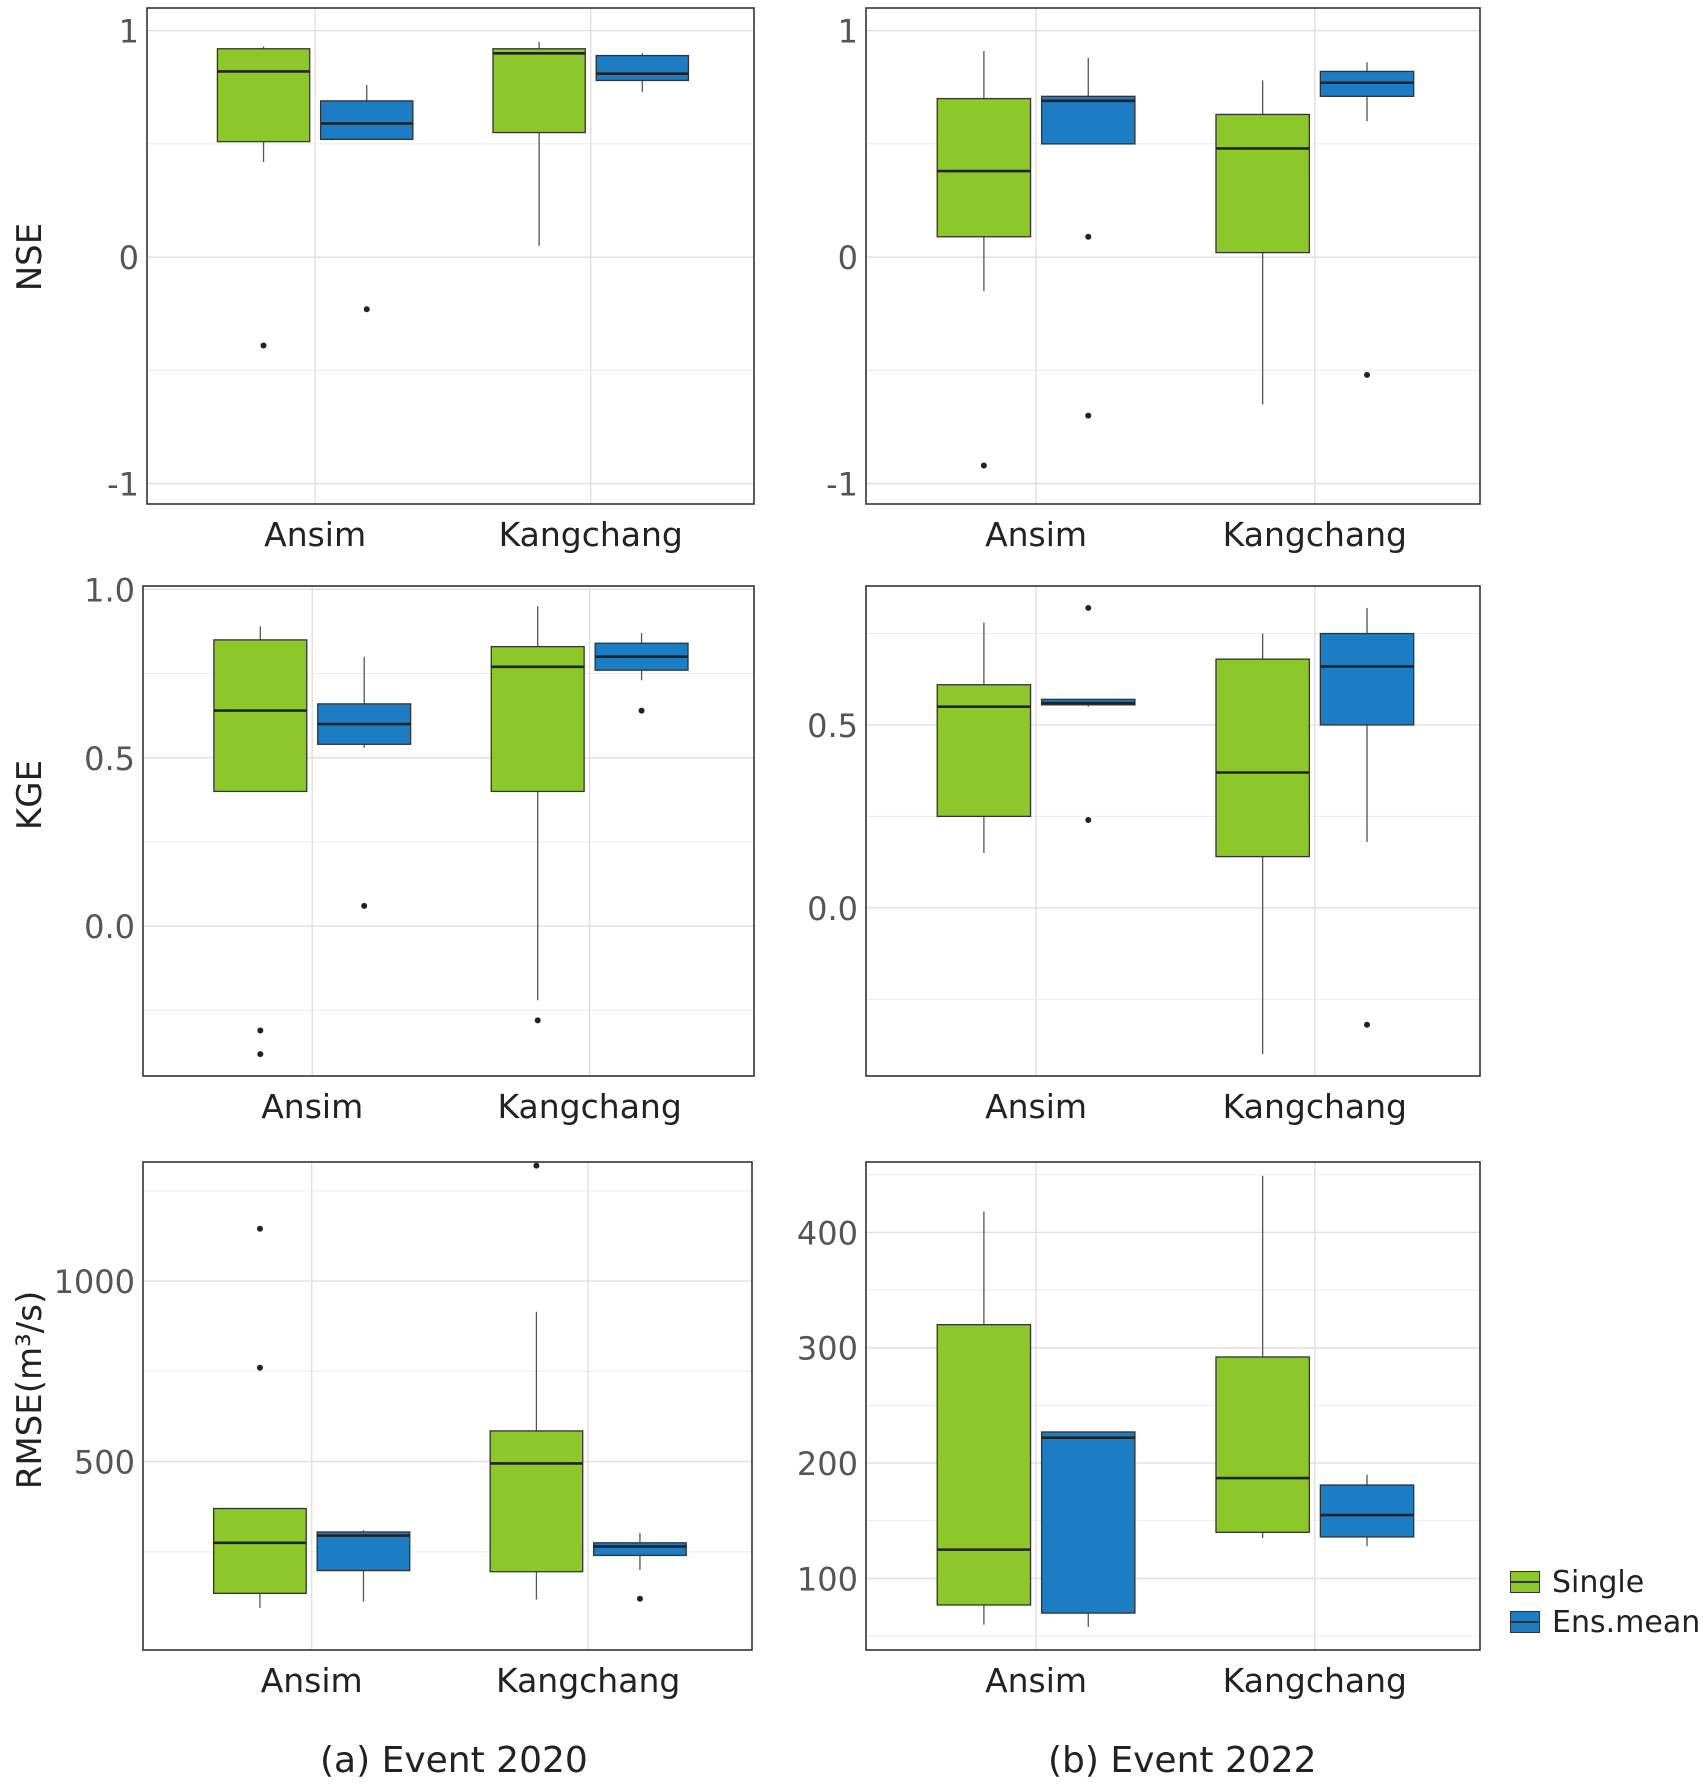 The height and width of the screenshot is (1789, 1703). Describe the element at coordinates (30, 795) in the screenshot. I see `y-label-kge: KGE` at that location.